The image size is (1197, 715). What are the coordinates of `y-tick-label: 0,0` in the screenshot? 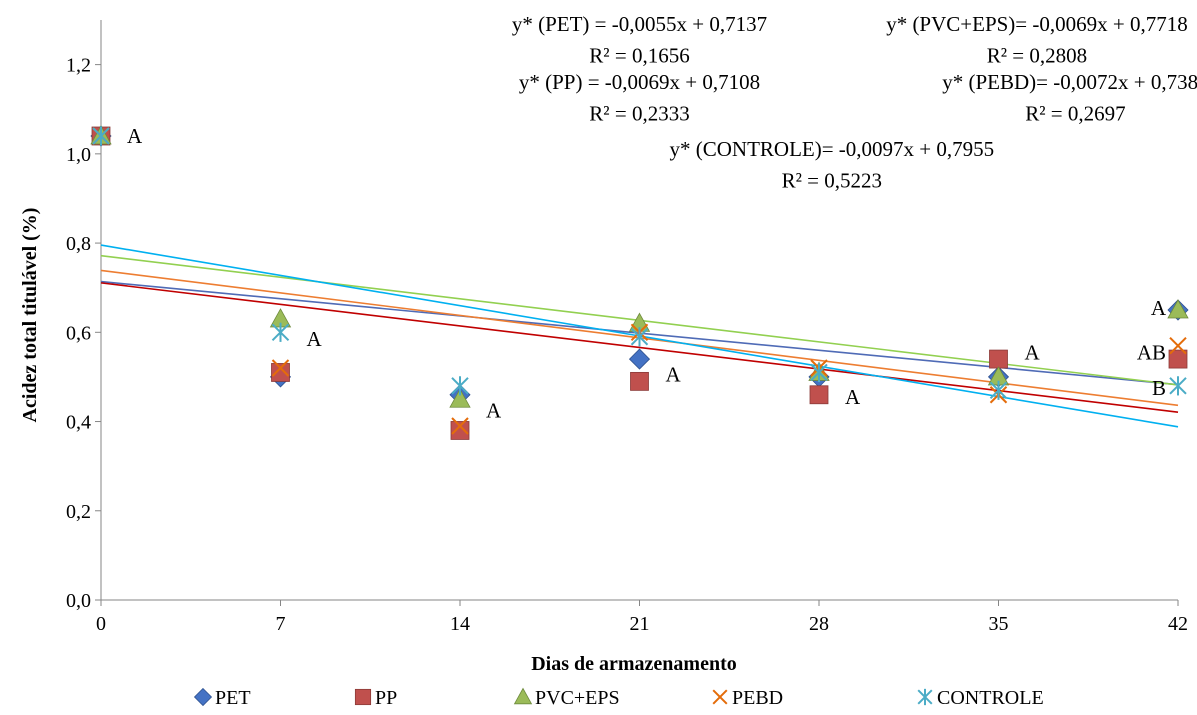 It's located at (78, 601).